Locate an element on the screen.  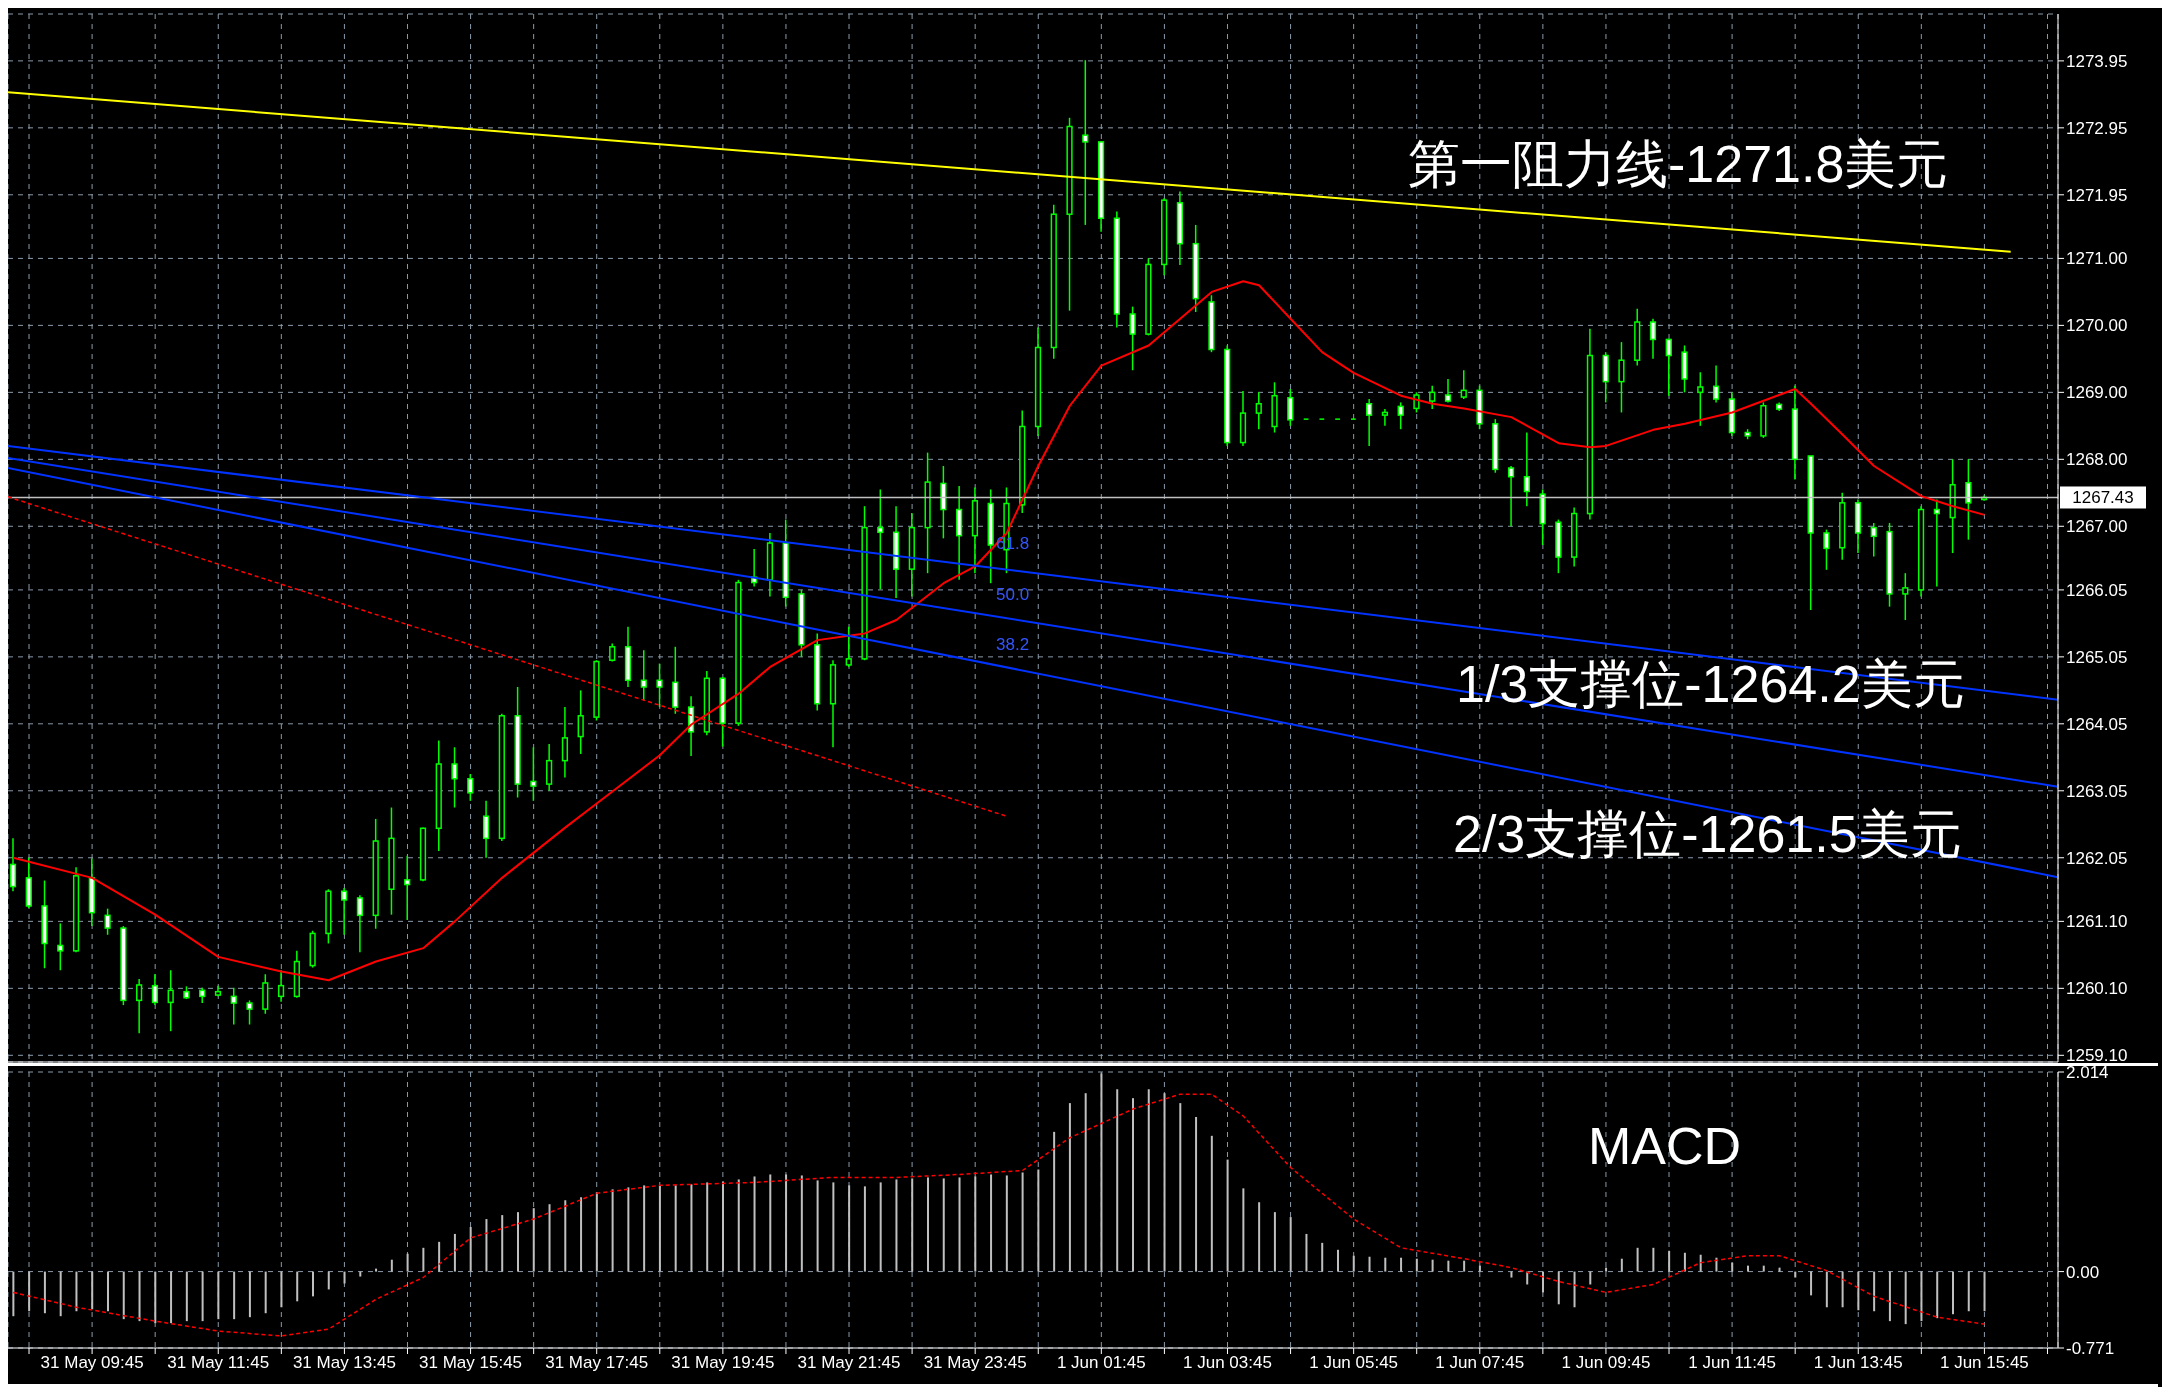
x-tick-label: 1 Jun 09:45 is located at coordinates (1606, 1363).